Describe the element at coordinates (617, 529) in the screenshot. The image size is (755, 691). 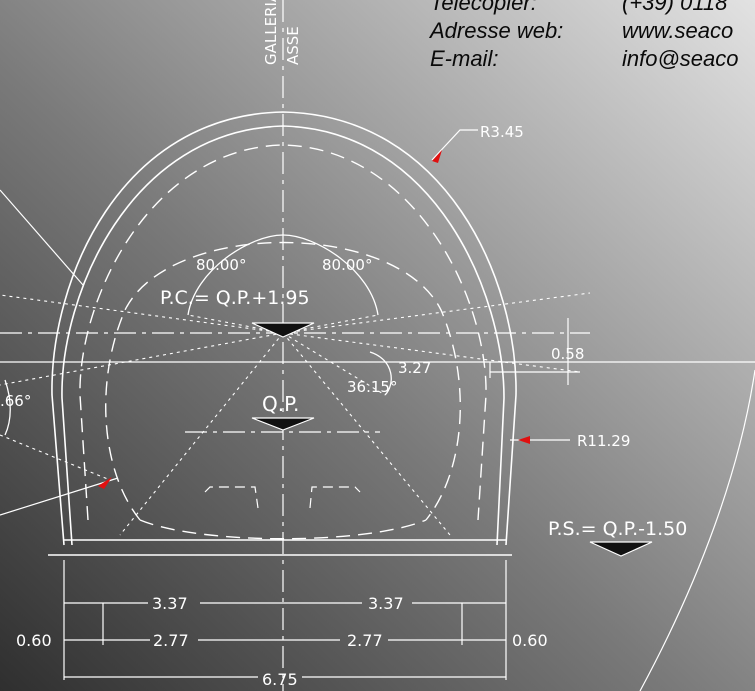
I see `ps-label: P.S.= Q.P.-1.50` at that location.